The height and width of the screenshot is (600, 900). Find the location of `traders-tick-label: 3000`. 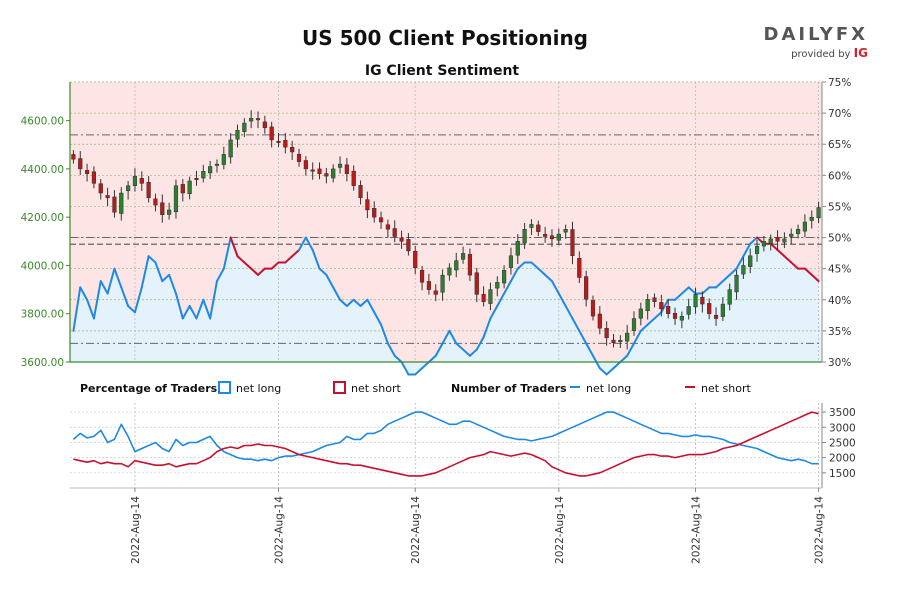

traders-tick-label: 3000 is located at coordinates (842, 428).